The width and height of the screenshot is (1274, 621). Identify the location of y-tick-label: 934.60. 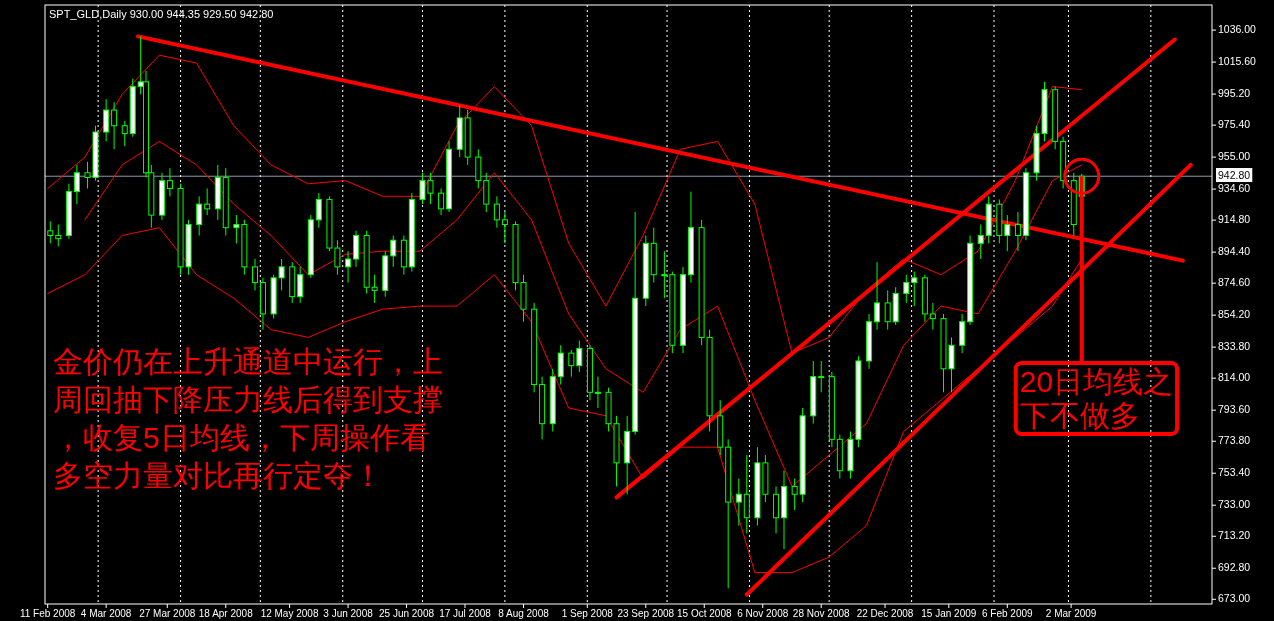
(1234, 187).